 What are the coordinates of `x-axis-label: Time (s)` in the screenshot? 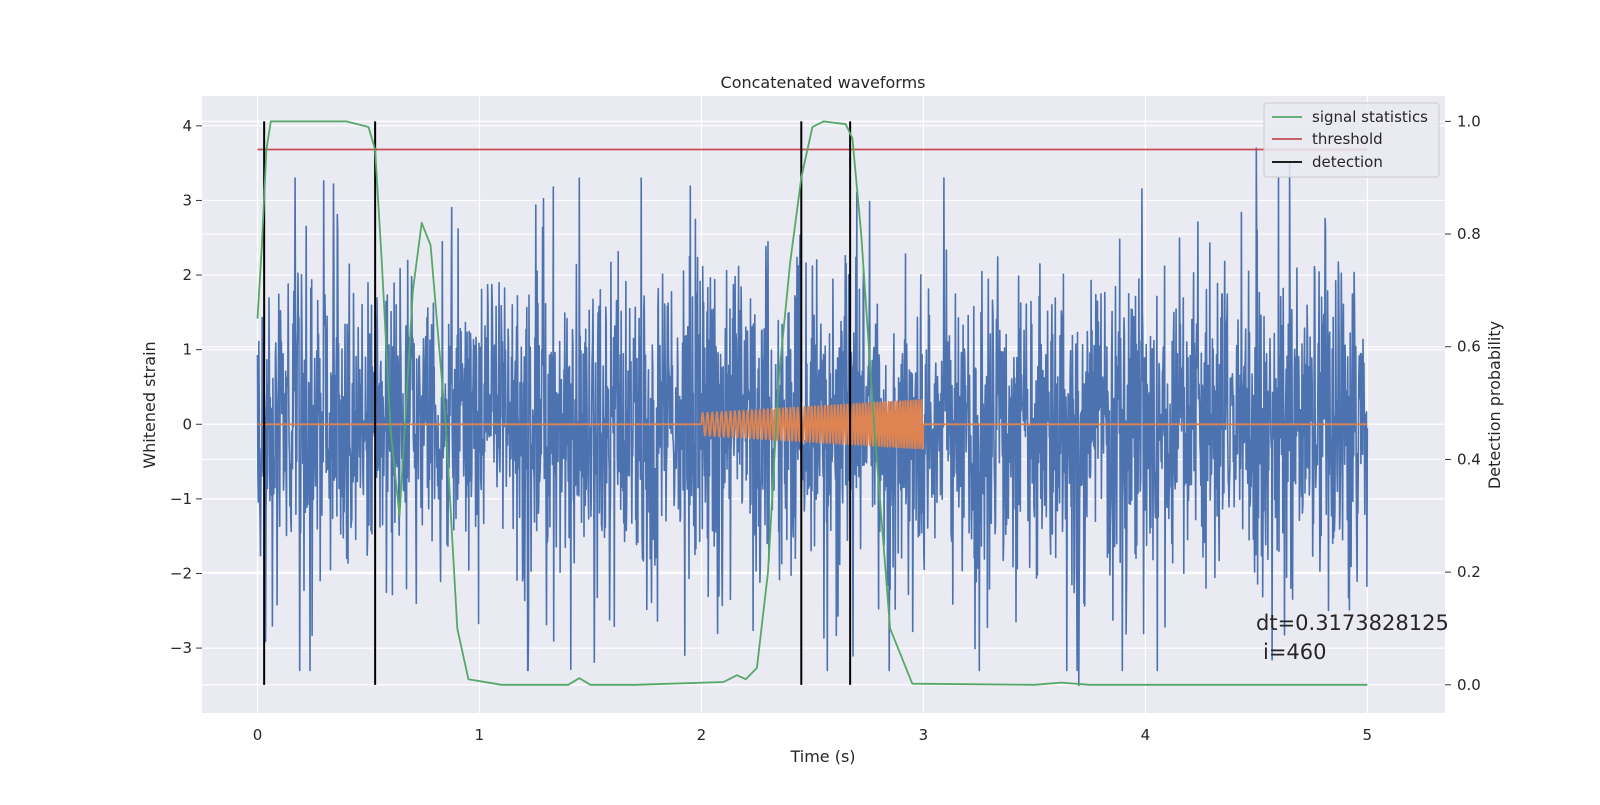 It's located at (822, 756).